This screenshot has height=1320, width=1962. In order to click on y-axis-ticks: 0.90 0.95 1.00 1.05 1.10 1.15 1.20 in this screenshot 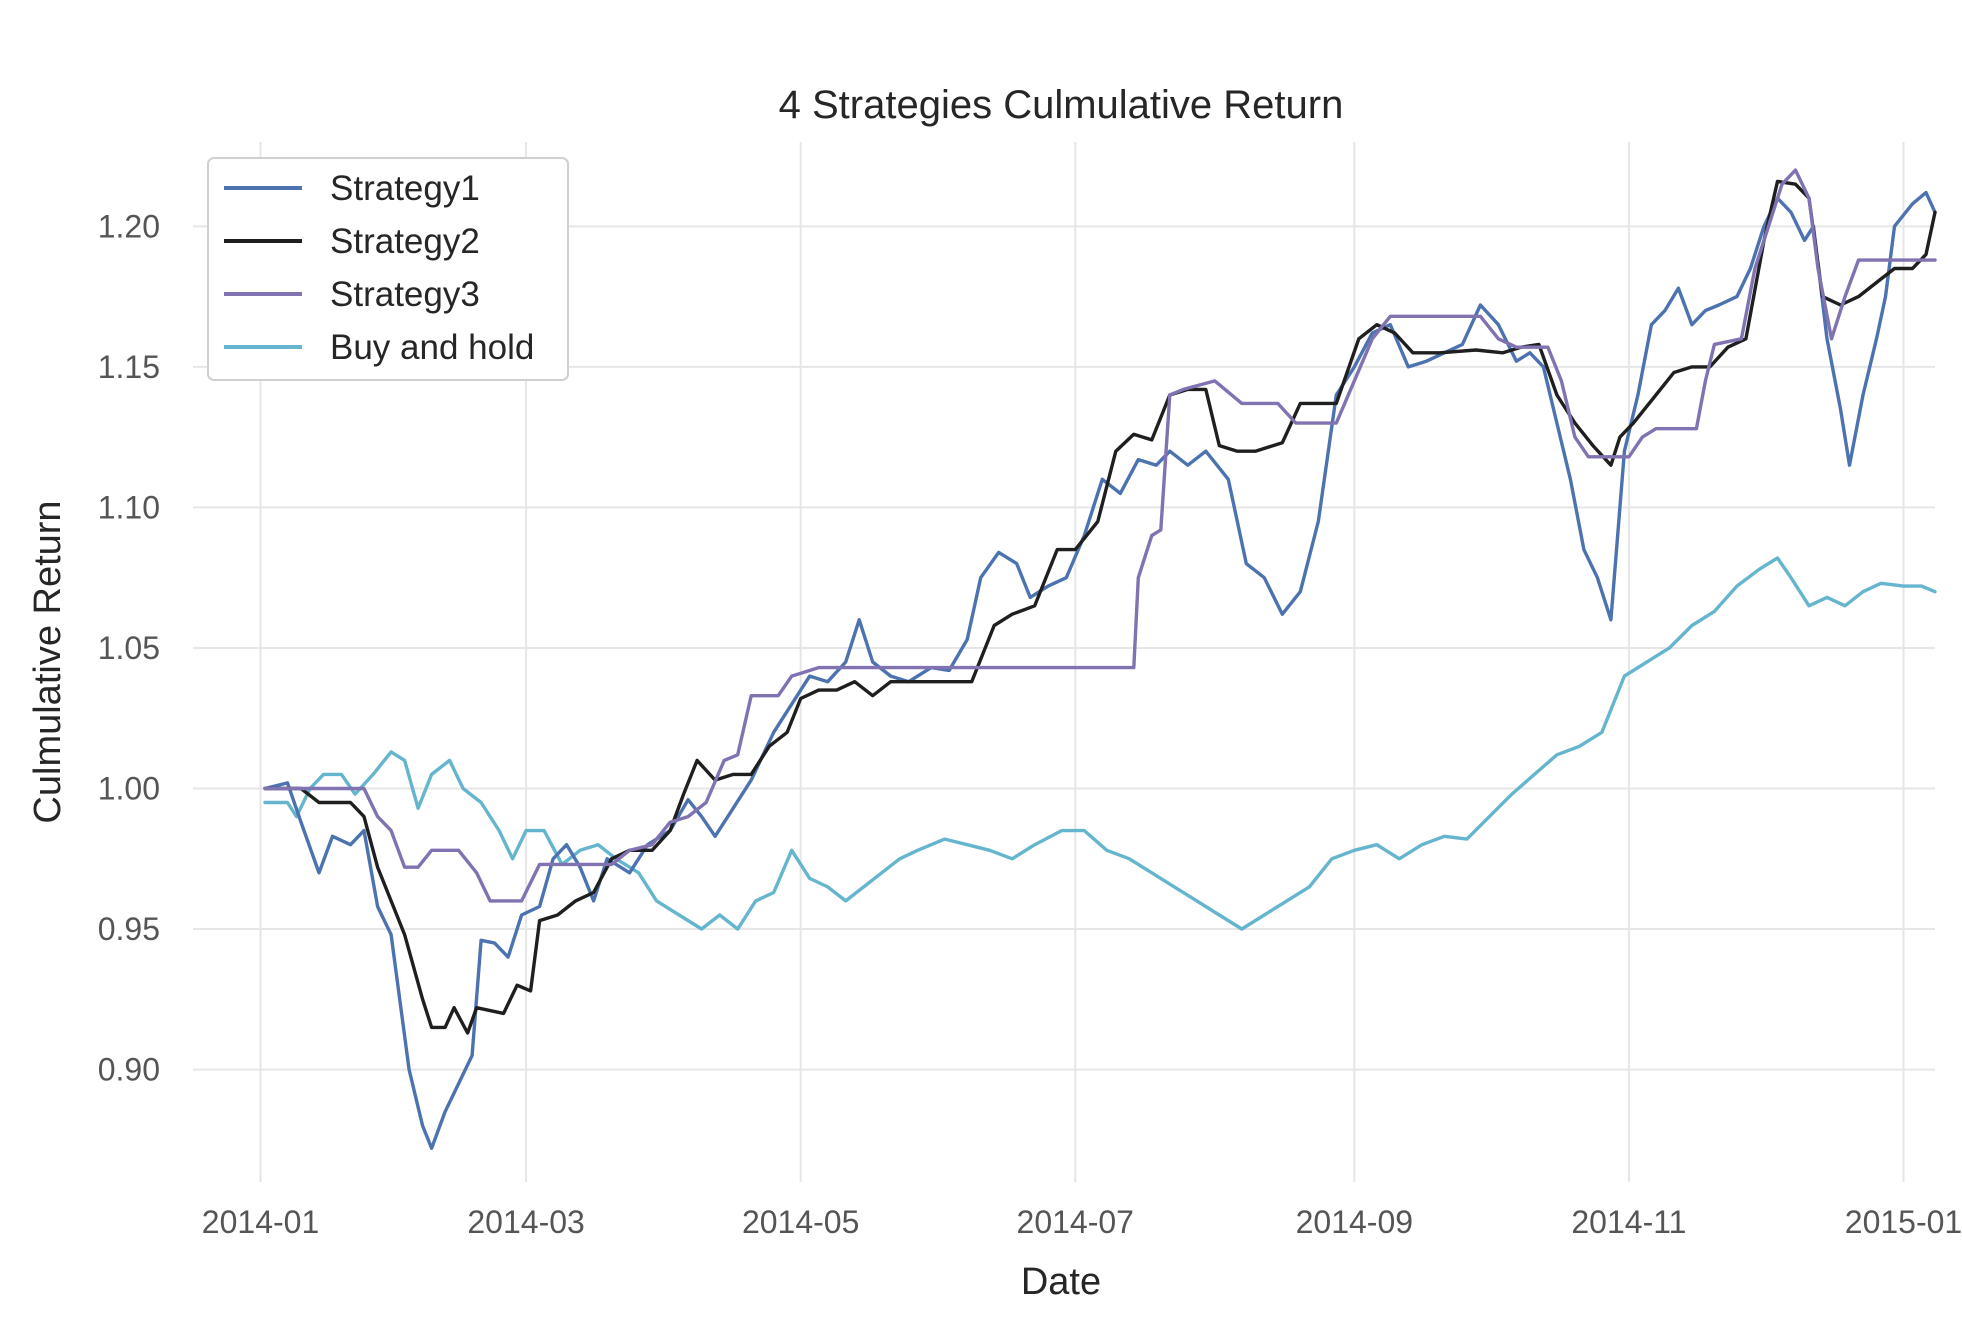, I will do `click(129, 647)`.